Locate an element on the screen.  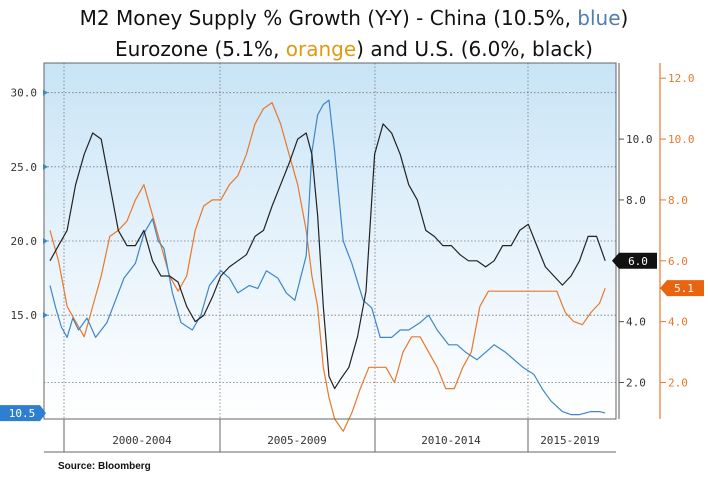
left-axis-tick-label: 30.0 is located at coordinates (24, 93).